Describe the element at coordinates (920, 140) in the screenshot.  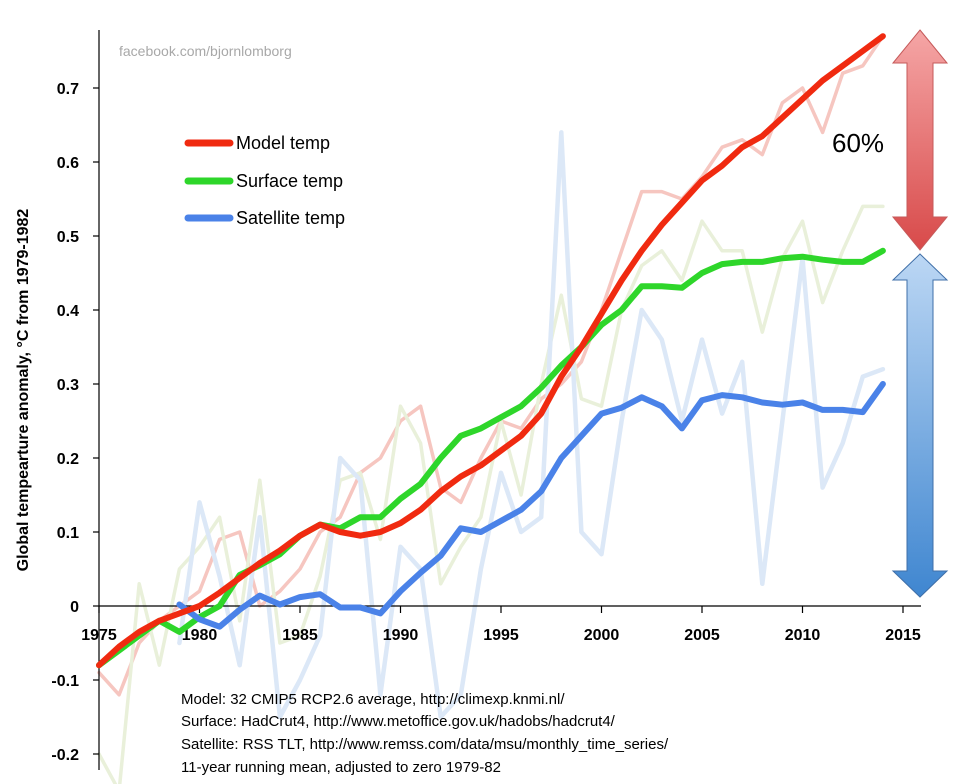
I see `red-double-arrow` at that location.